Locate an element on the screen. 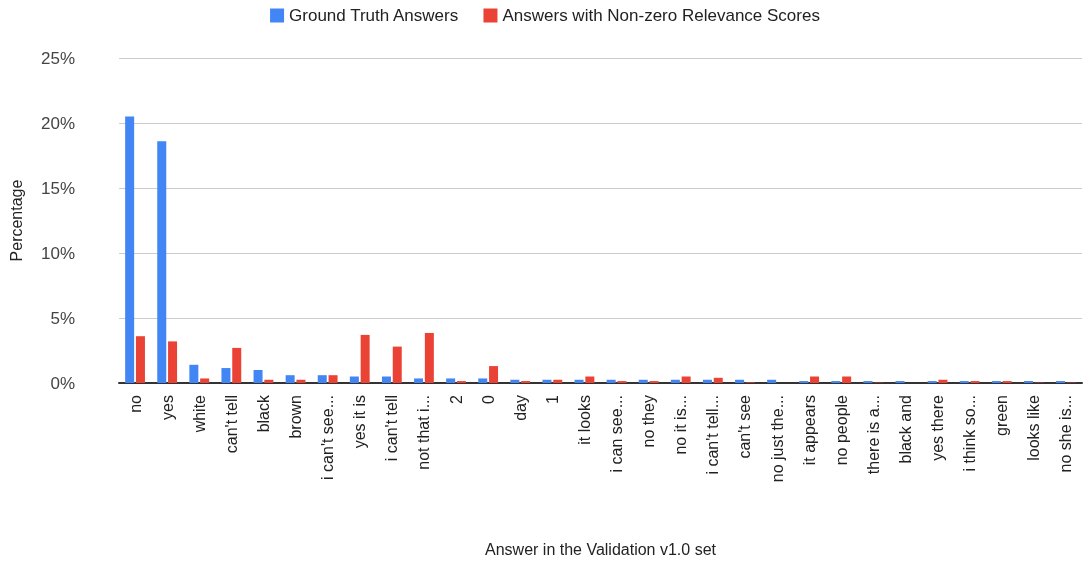  x-tick-label: 0 is located at coordinates (488, 399).